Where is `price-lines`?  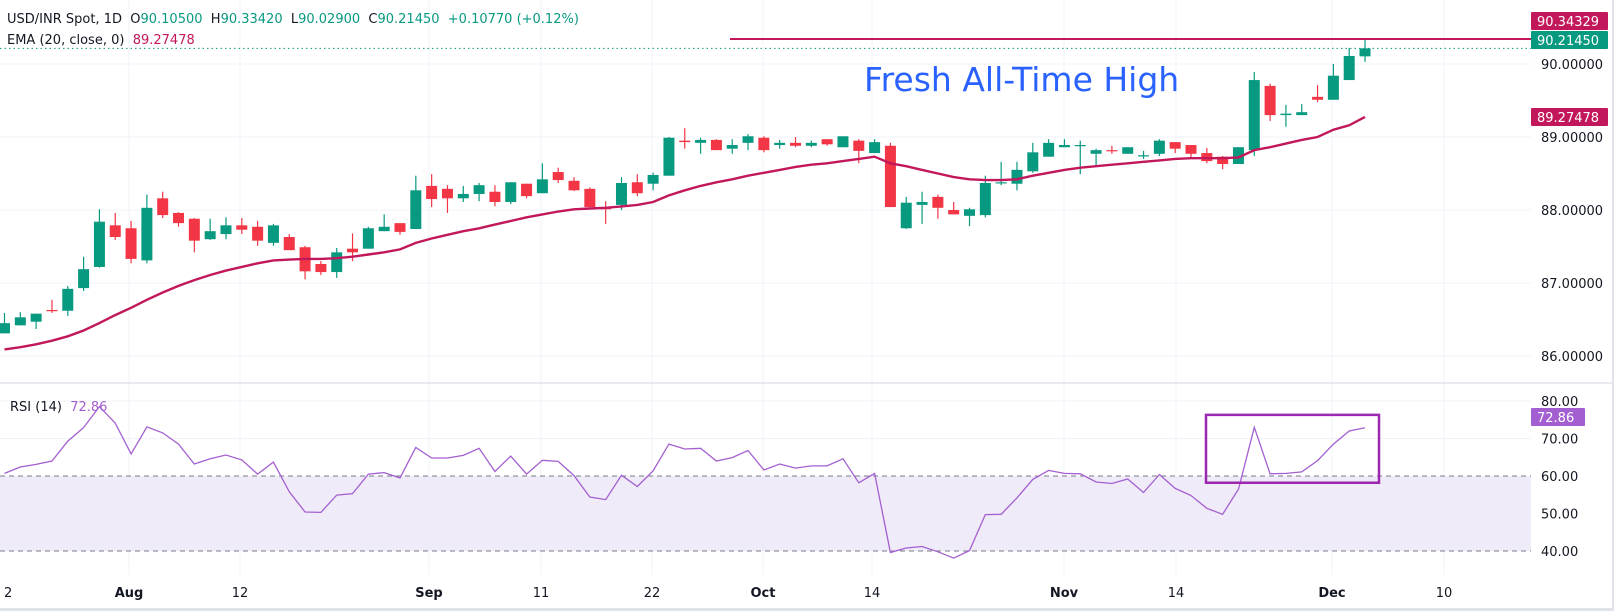
price-lines is located at coordinates (765, 43).